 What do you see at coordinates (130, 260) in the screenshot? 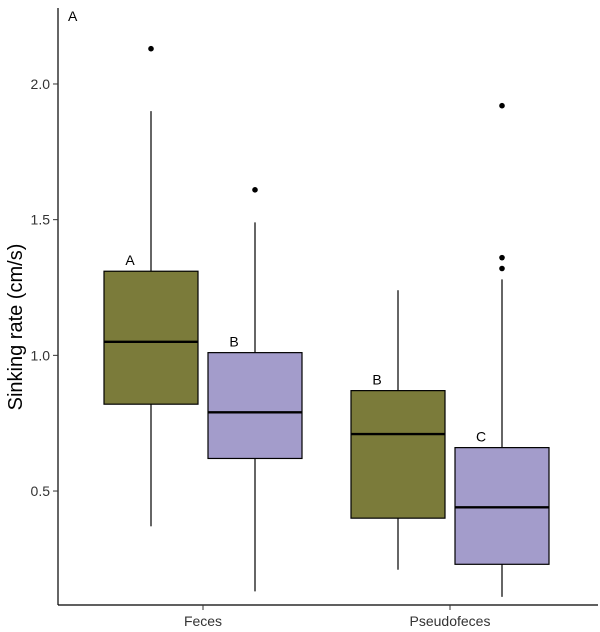
I see `significance-letter: A` at bounding box center [130, 260].